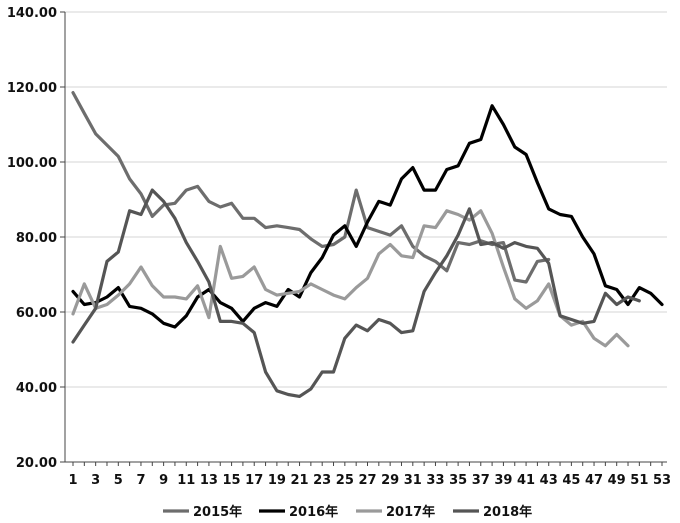  What do you see at coordinates (254, 480) in the screenshot?
I see `x-tick-label: 17` at bounding box center [254, 480].